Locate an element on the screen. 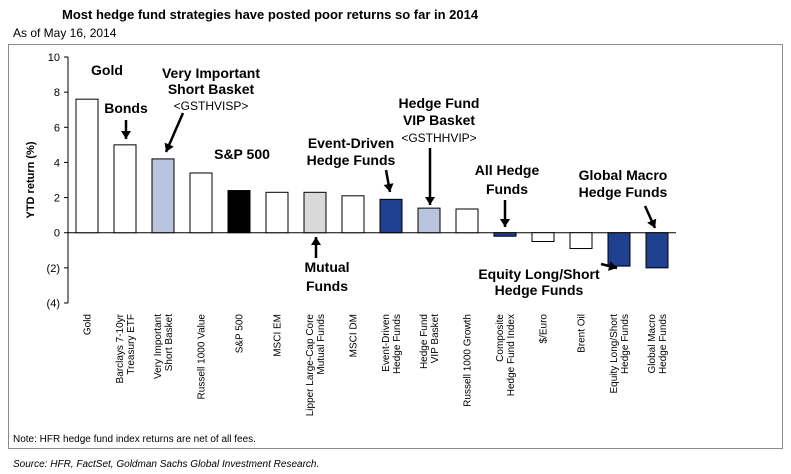  annotation-bonds: Bonds is located at coordinates (126, 108).